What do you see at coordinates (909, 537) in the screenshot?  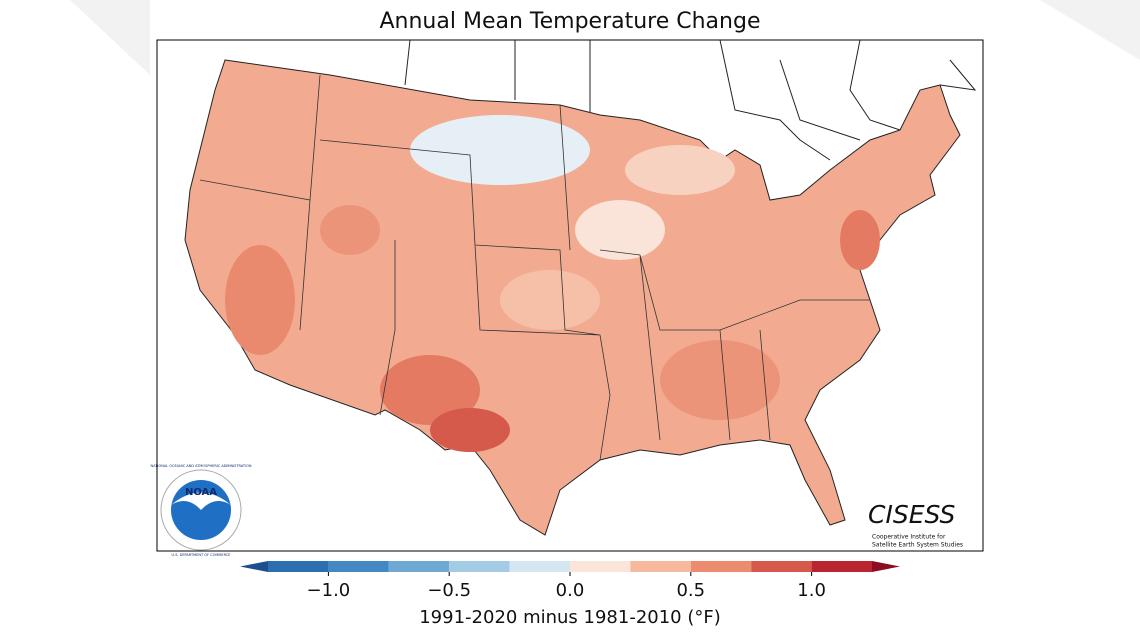 I see `cisess-line1: Cooperative Institute for` at bounding box center [909, 537].